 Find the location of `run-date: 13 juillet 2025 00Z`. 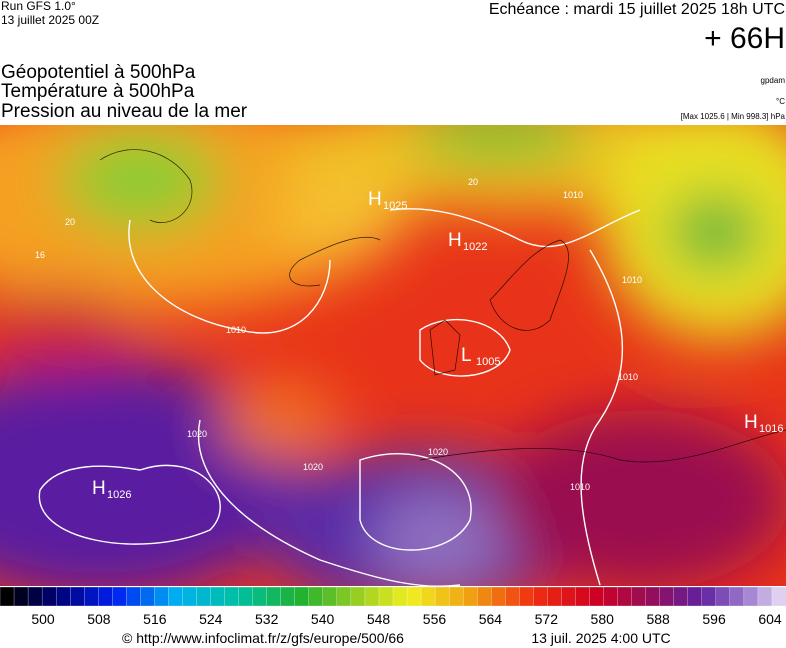

run-date: 13 juillet 2025 00Z is located at coordinates (50, 20).